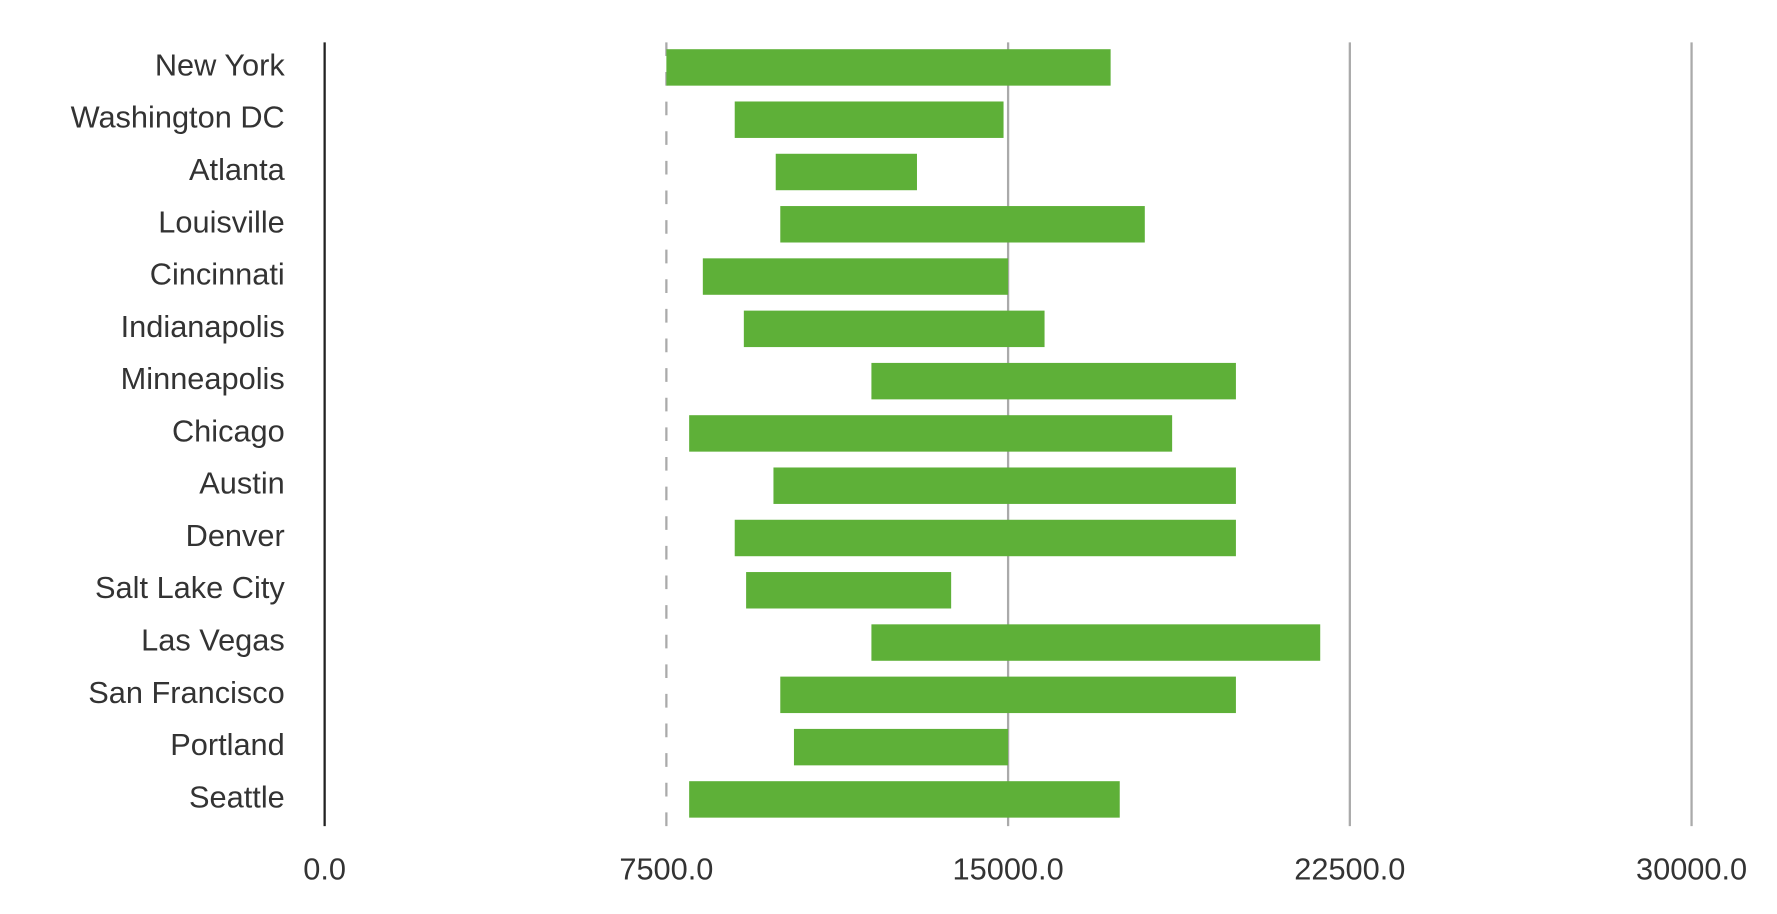  I want to click on x-tick-label: 7500.0, so click(666, 869).